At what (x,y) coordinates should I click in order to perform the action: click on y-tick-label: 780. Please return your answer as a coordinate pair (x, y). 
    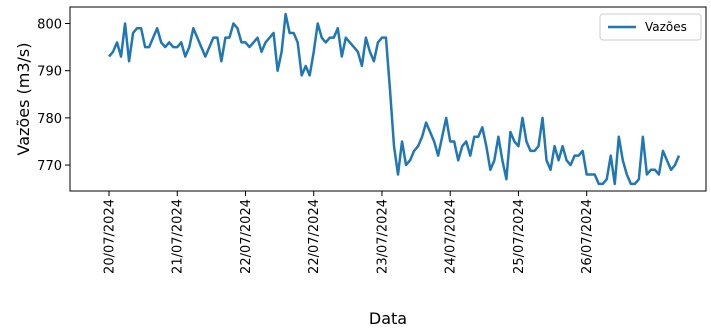
    Looking at the image, I should click on (49, 119).